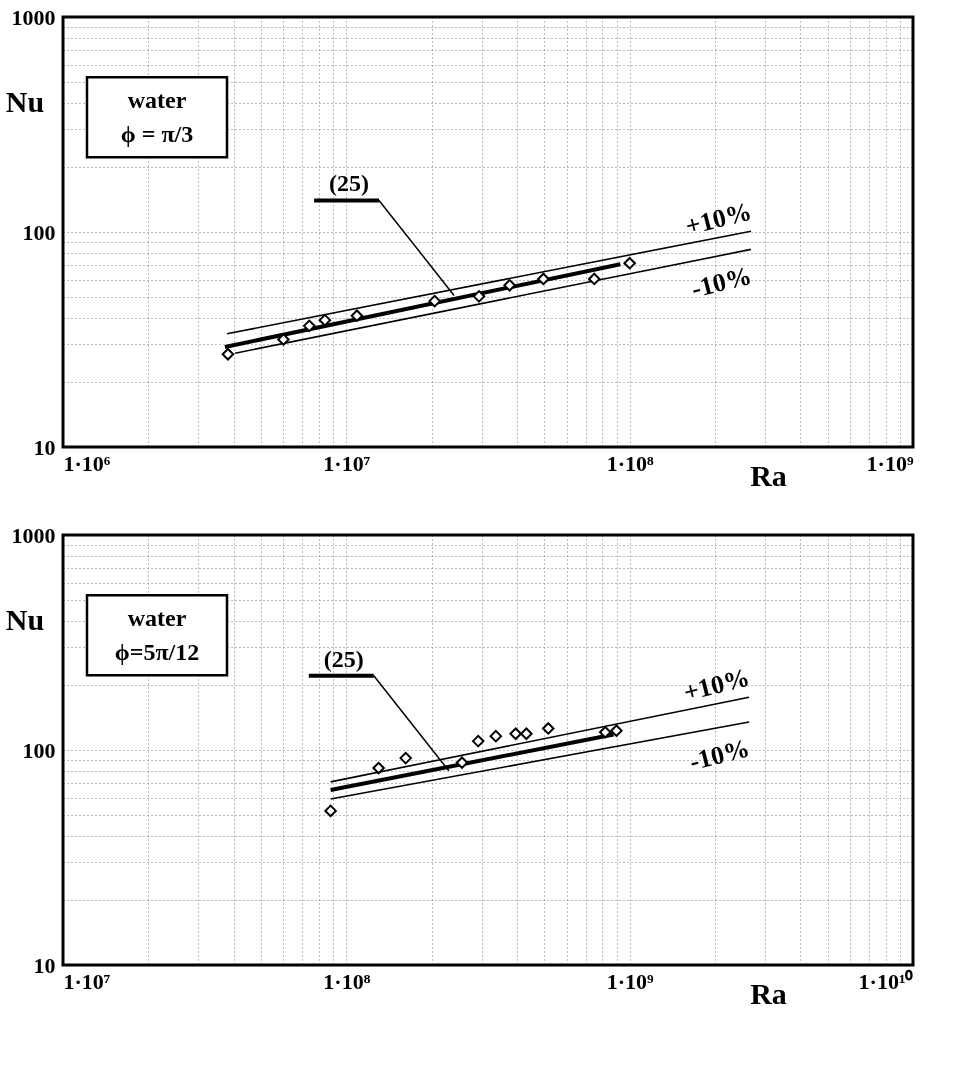 This screenshot has width=973, height=1084. I want to click on x-tick-label: 1·10⁶, so click(87, 463).